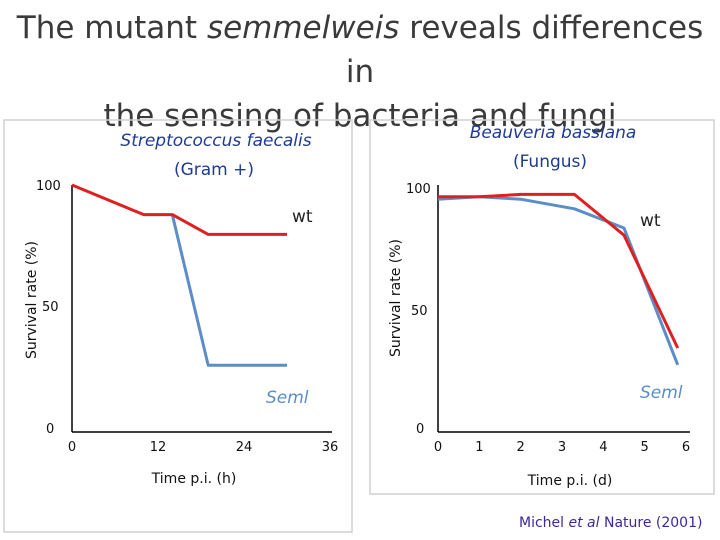 The height and width of the screenshot is (540, 720). I want to click on left-xtick-36: 36, so click(330, 447).